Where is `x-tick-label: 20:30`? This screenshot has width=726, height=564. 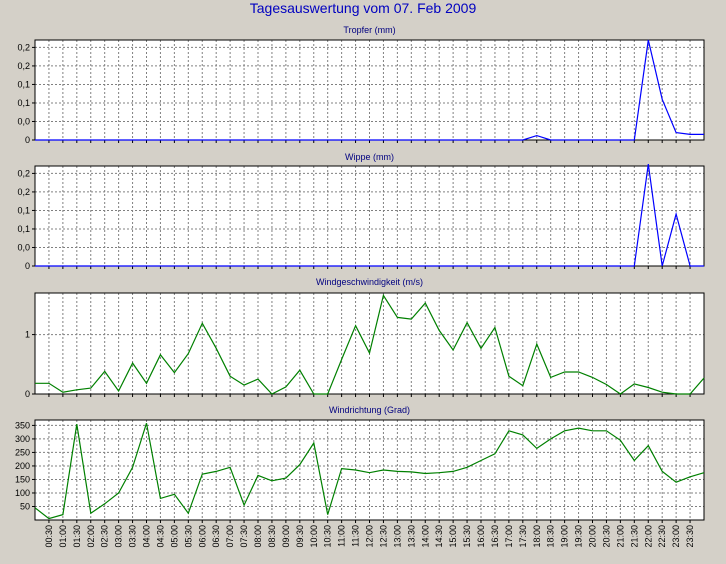 x-tick-label: 20:30 is located at coordinates (606, 536).